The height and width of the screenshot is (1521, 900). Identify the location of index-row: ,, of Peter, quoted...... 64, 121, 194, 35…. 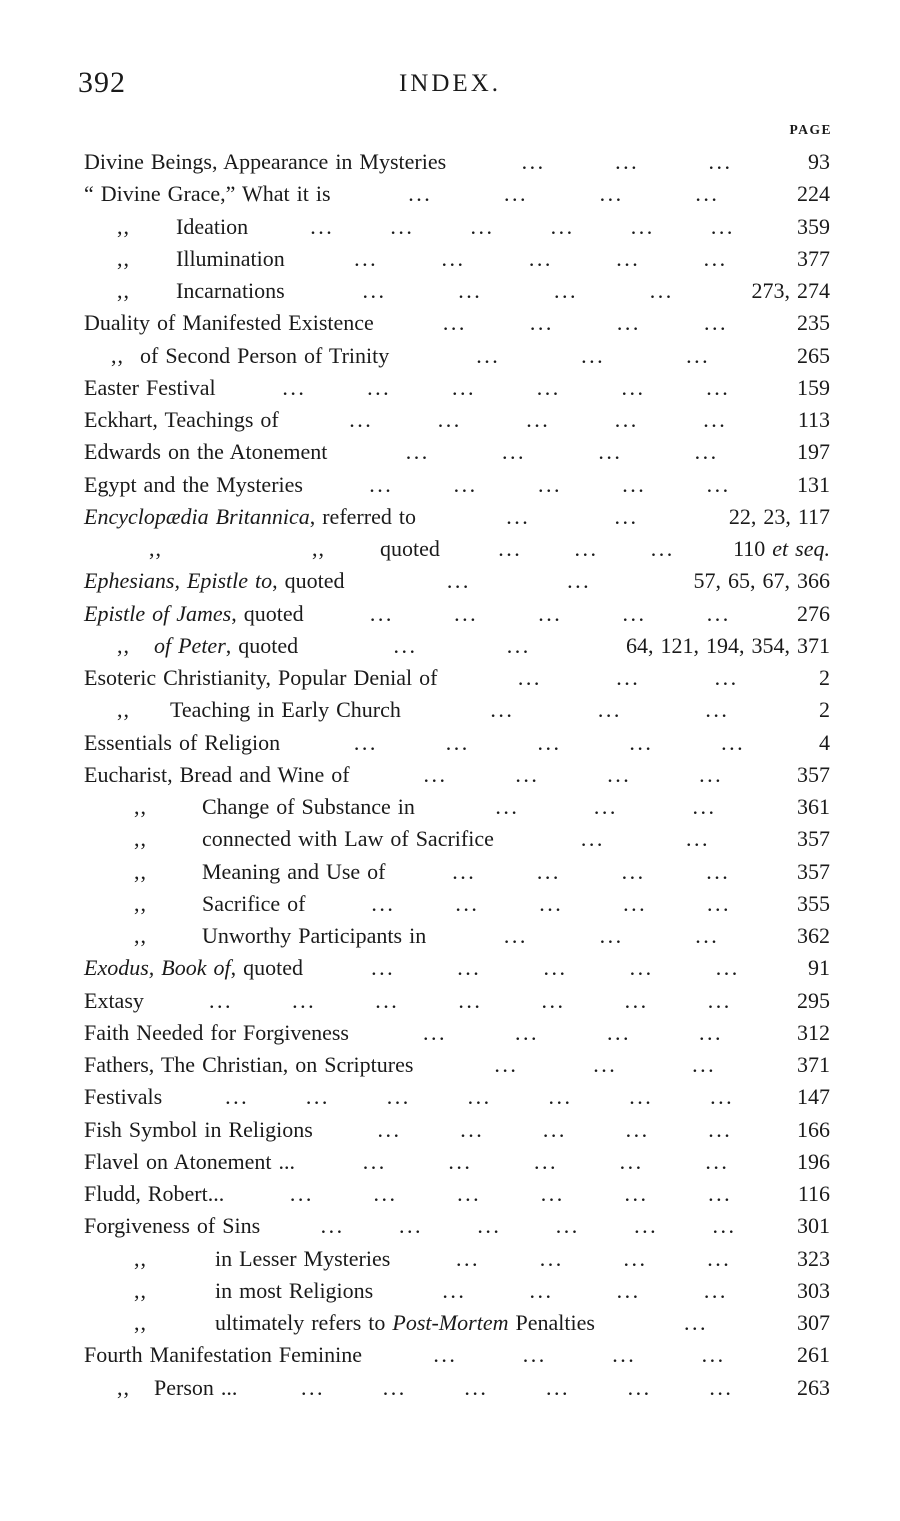
(457, 646).